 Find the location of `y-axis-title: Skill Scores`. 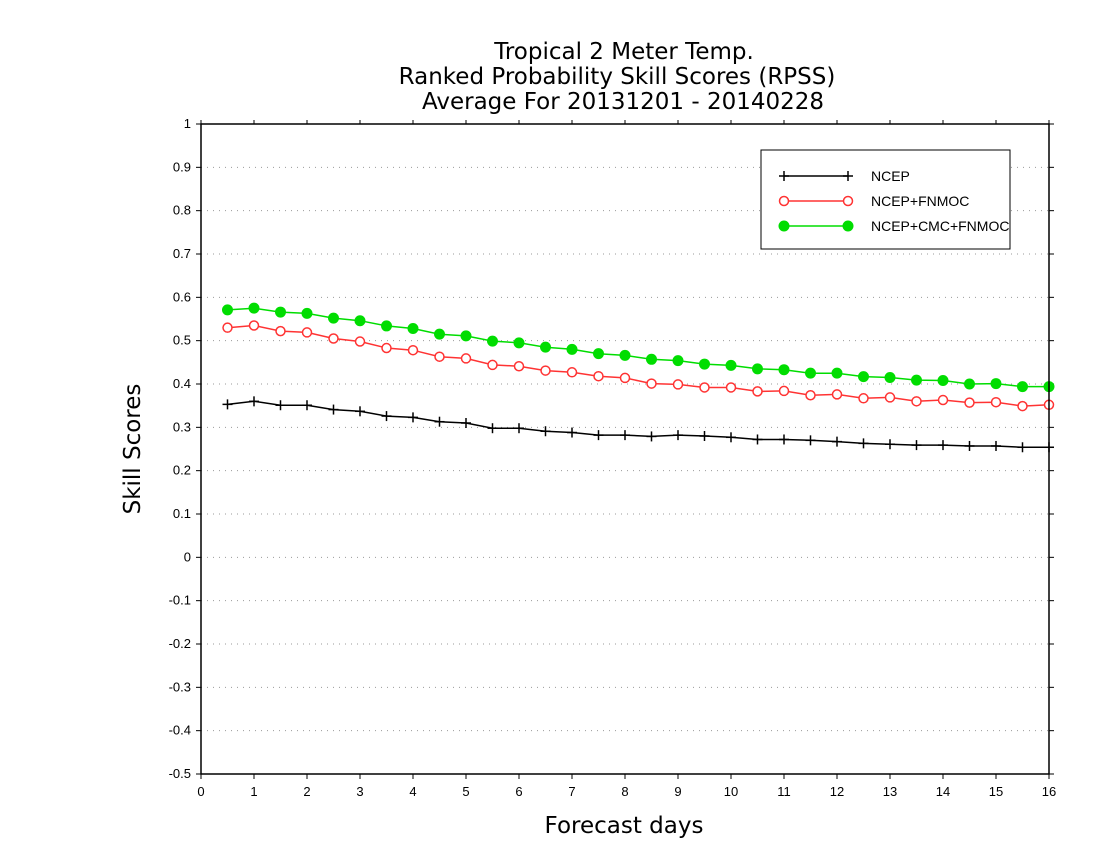

y-axis-title: Skill Scores is located at coordinates (133, 449).